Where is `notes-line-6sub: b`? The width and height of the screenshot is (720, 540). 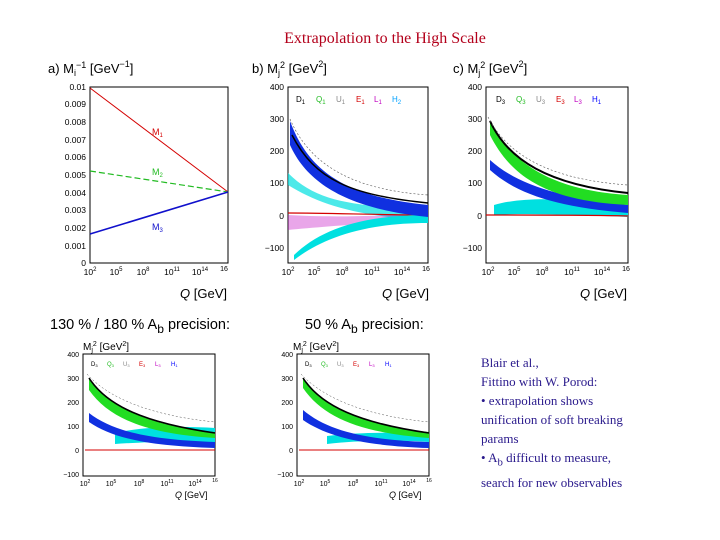 notes-line-6sub: b is located at coordinates (500, 462).